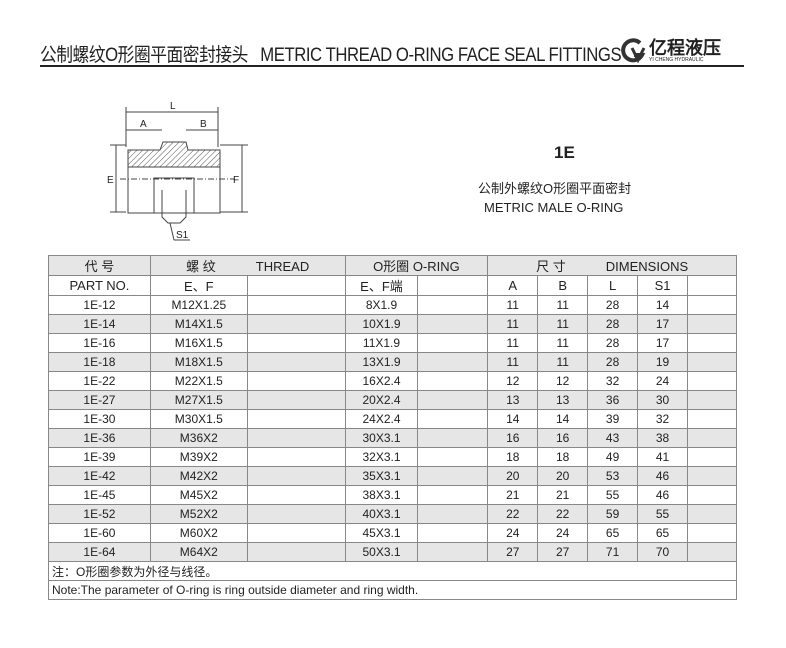 The height and width of the screenshot is (648, 786). What do you see at coordinates (99, 381) in the screenshot?
I see `part-no-cell: 1E-22` at bounding box center [99, 381].